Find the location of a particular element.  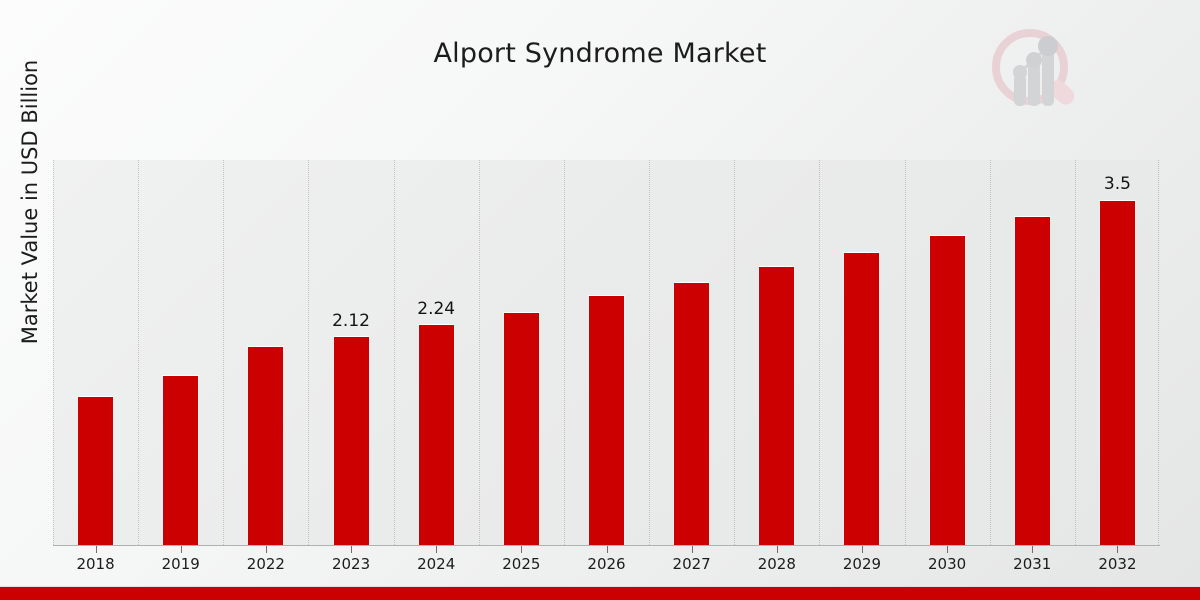

x-axis-label-2019: 2019 is located at coordinates (180, 564).